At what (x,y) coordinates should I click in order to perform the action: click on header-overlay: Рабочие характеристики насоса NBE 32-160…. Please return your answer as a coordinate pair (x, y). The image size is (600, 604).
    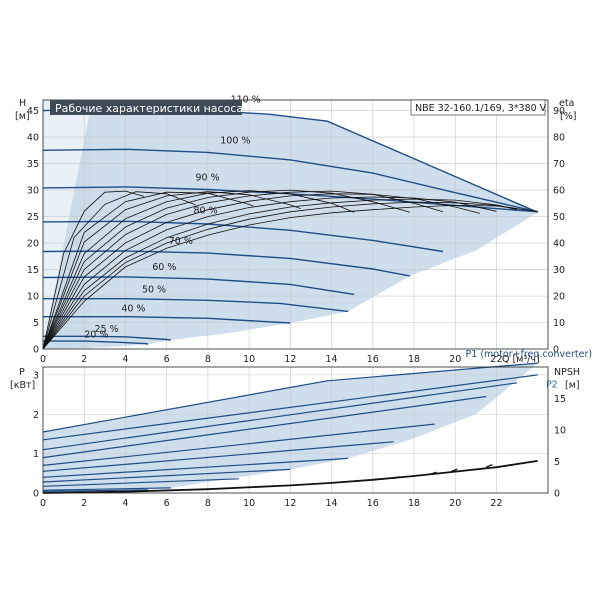
    Looking at the image, I should click on (298, 107).